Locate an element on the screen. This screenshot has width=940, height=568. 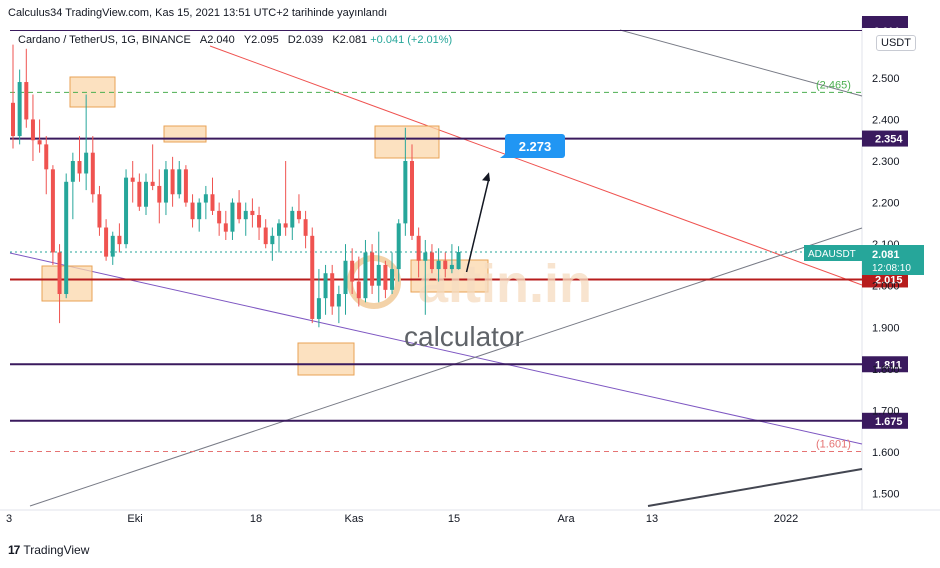
time-axis: 3 Eki 18 Kas 15 Ara 13 2022 is located at coordinates (402, 519).